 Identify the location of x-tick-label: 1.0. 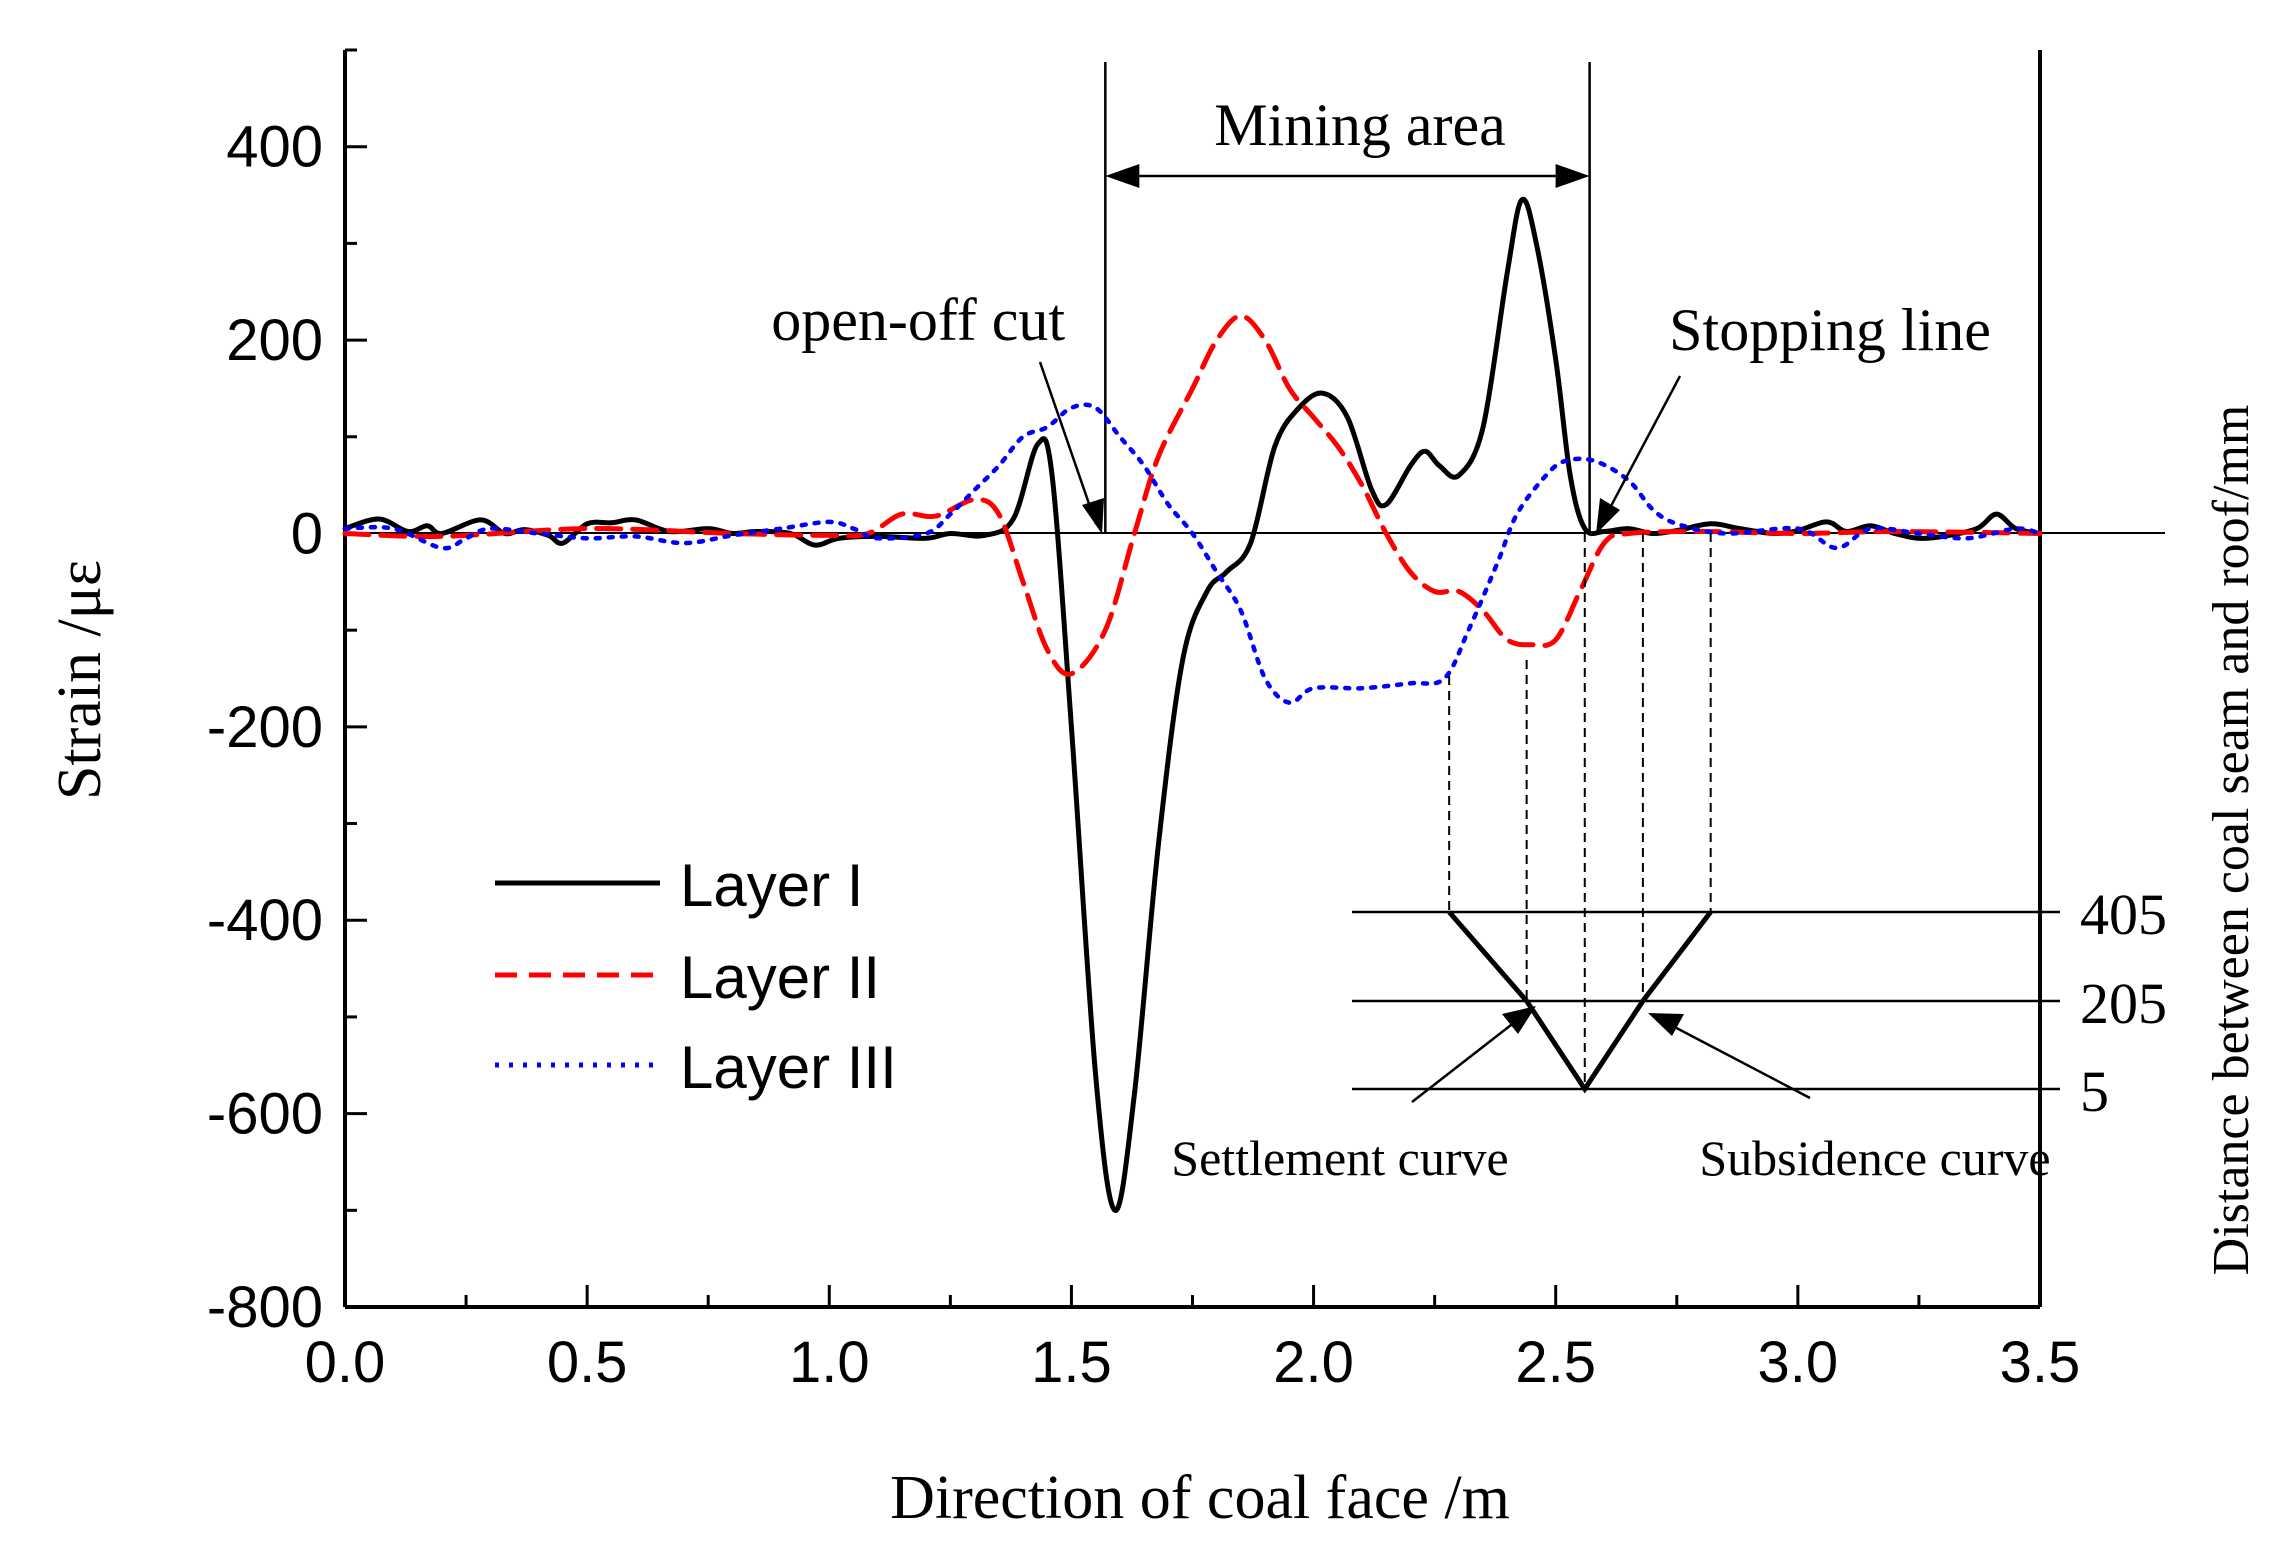
(829, 1362).